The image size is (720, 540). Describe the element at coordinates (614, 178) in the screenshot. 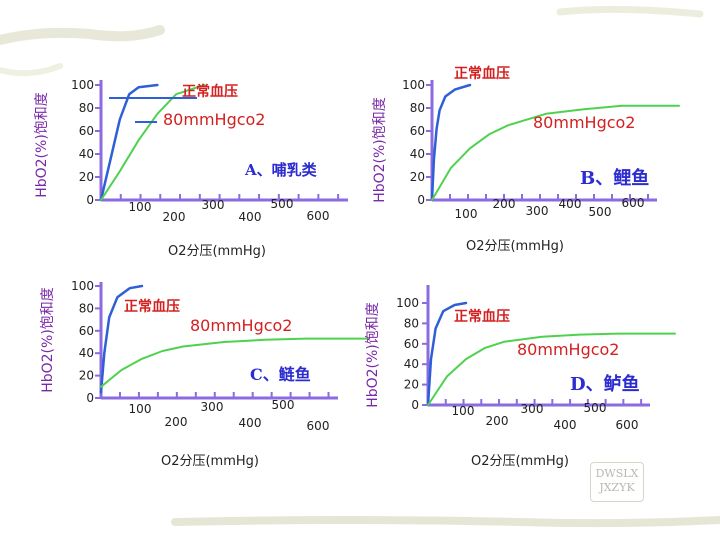

I see `panel-label: B、鲤鱼` at that location.